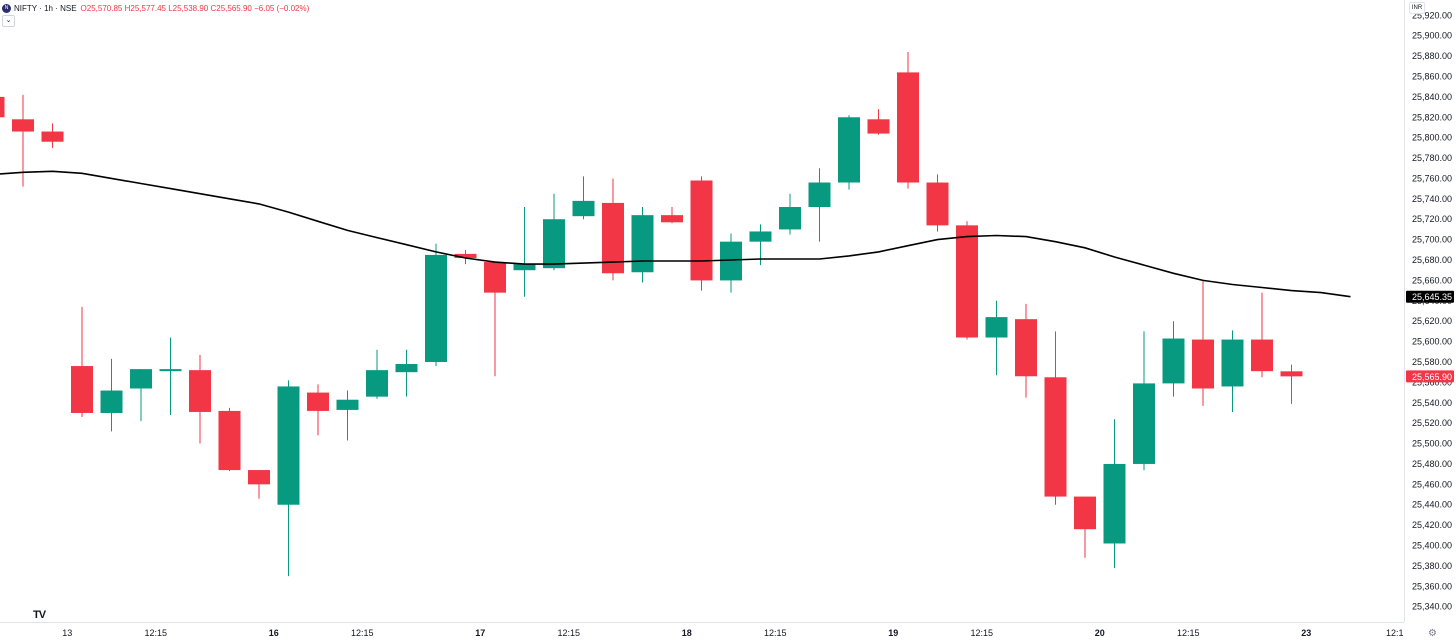 This screenshot has height=642, width=1456. Describe the element at coordinates (893, 633) in the screenshot. I see `time-tick-label: 19` at that location.